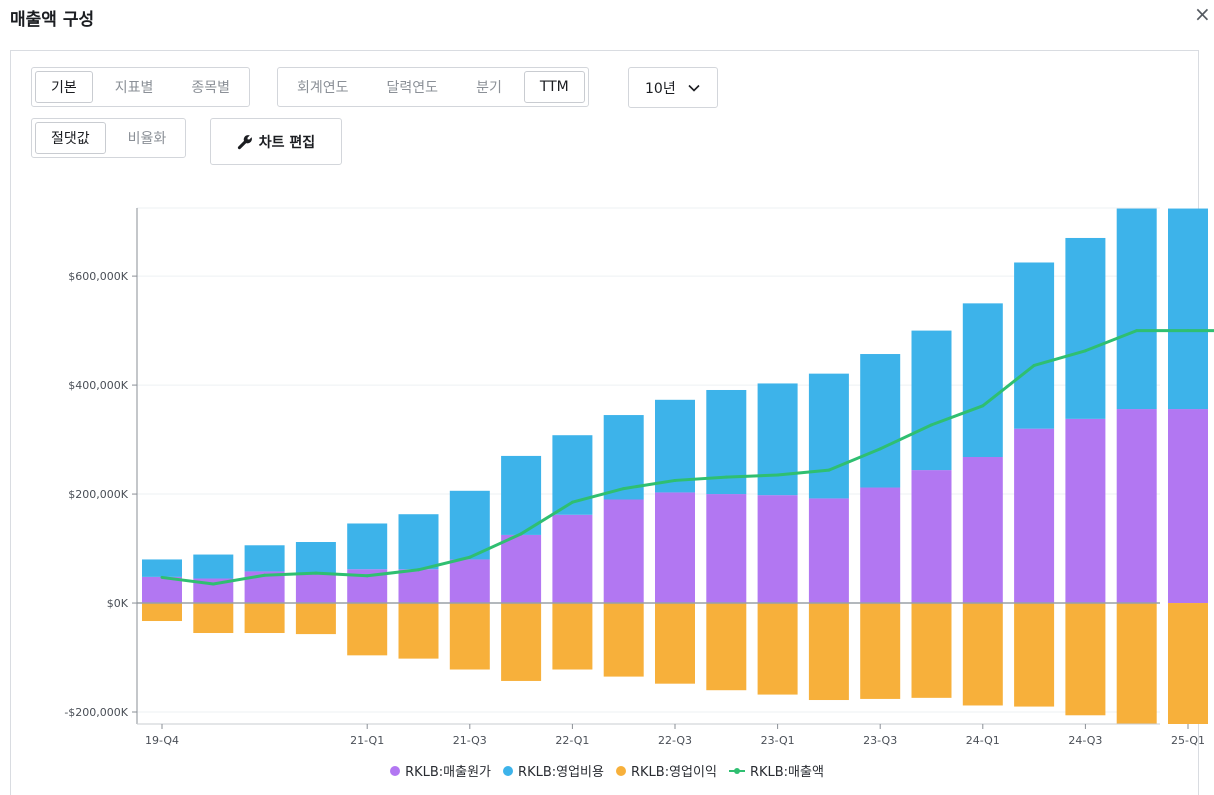 This screenshot has width=1214, height=795. Describe the element at coordinates (147, 139) in the screenshot. I see `scale-ratio-tab: 비율화` at that location.